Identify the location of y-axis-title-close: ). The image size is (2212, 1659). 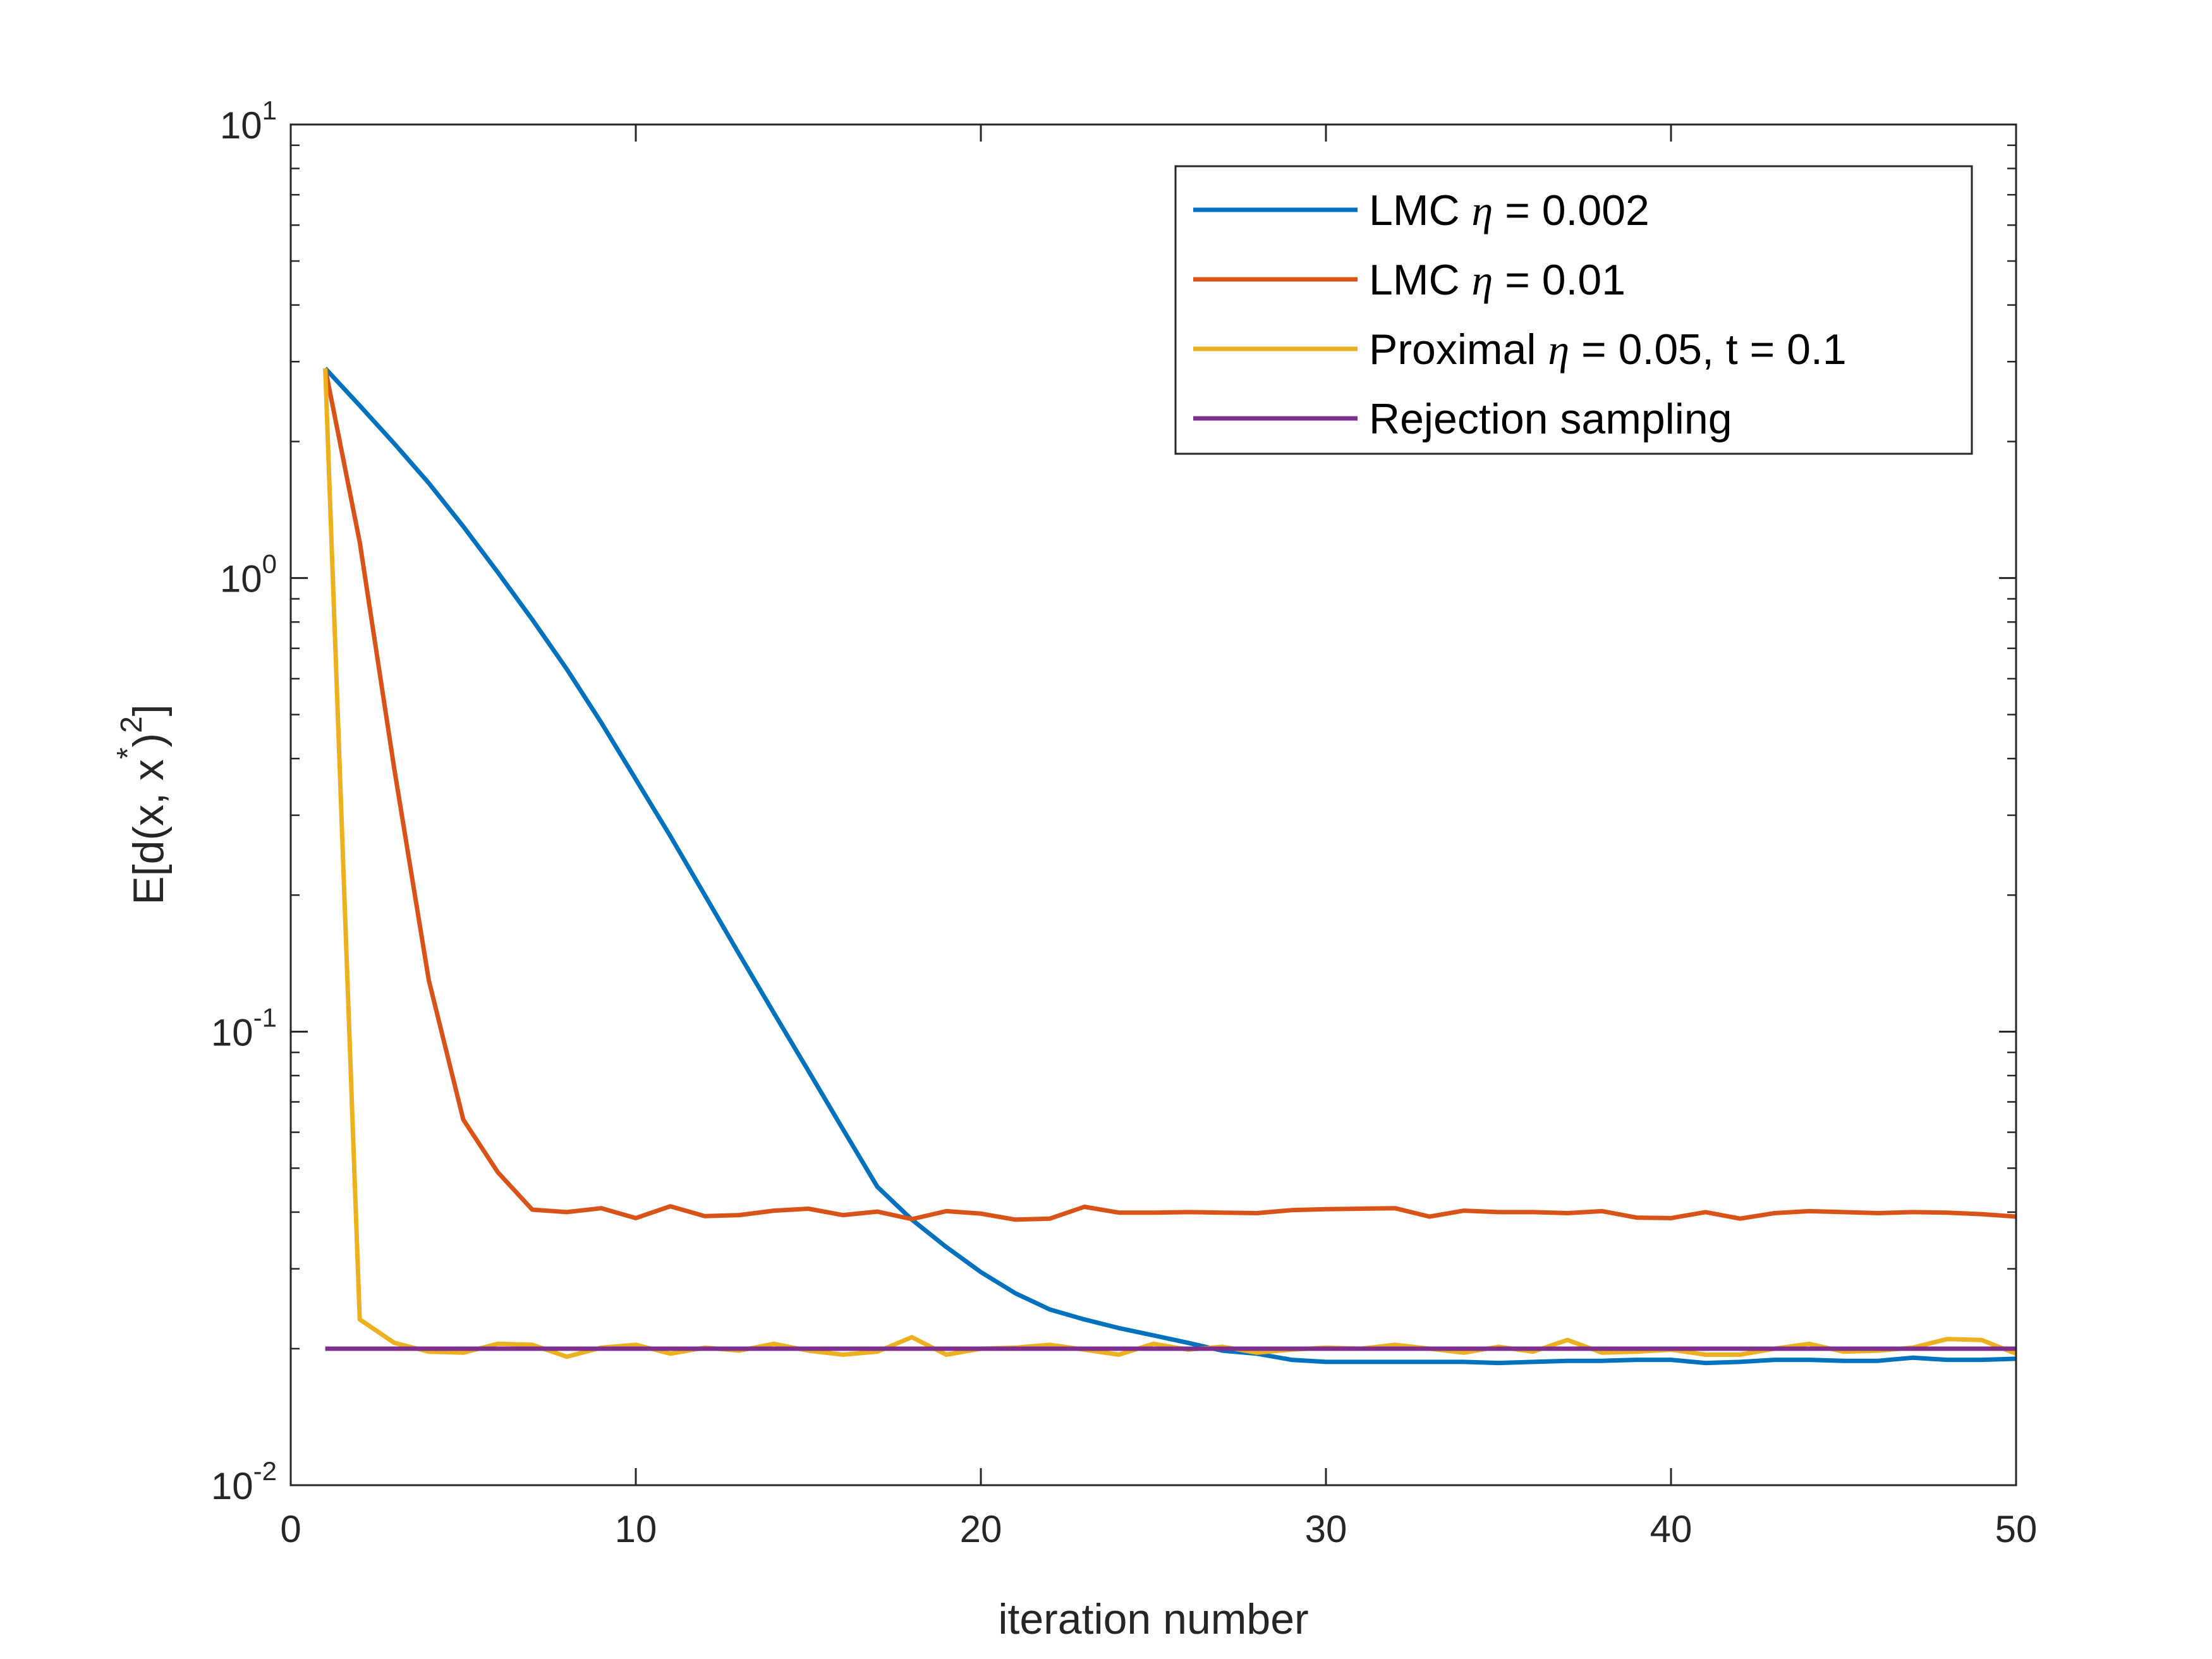
(149, 740).